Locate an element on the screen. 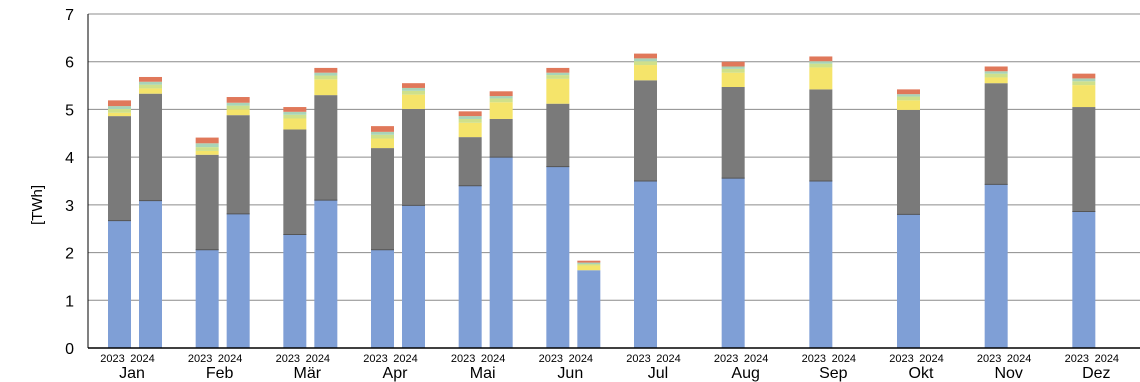 The width and height of the screenshot is (1140, 382). bar-Jan-2023 is located at coordinates (119, 224).